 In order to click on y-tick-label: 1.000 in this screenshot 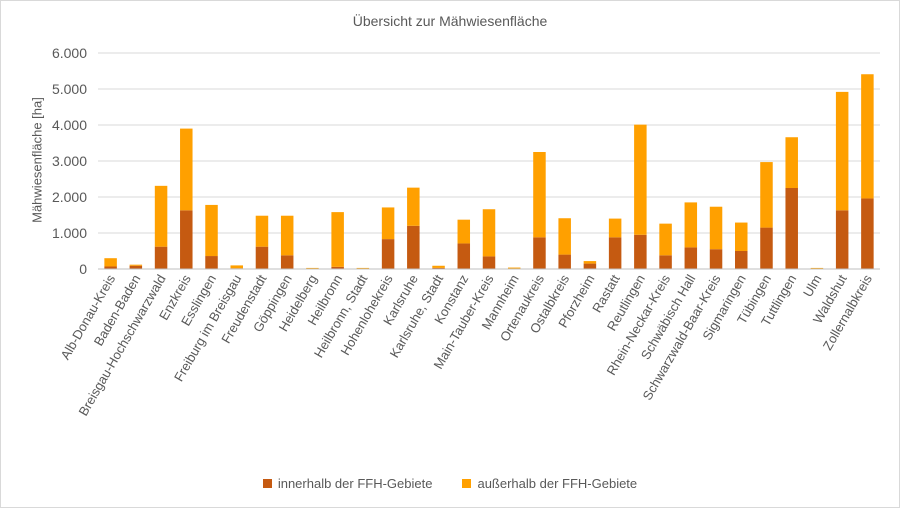, I will do `click(69, 233)`.